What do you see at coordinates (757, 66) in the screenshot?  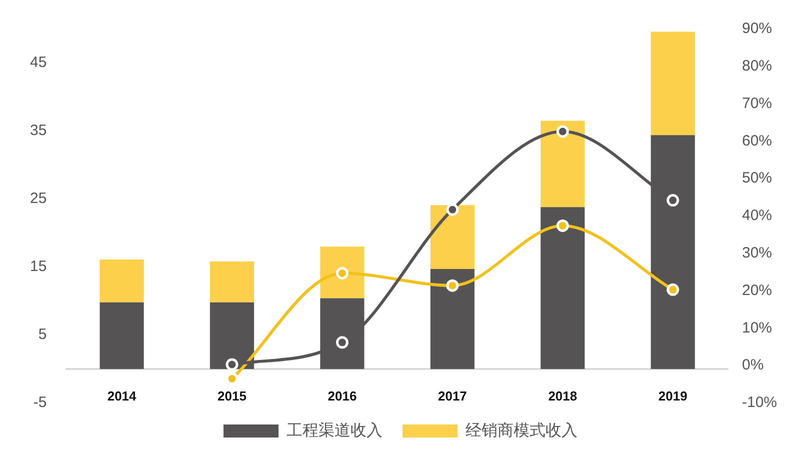 I see `y2-tick-label: 80%` at bounding box center [757, 66].